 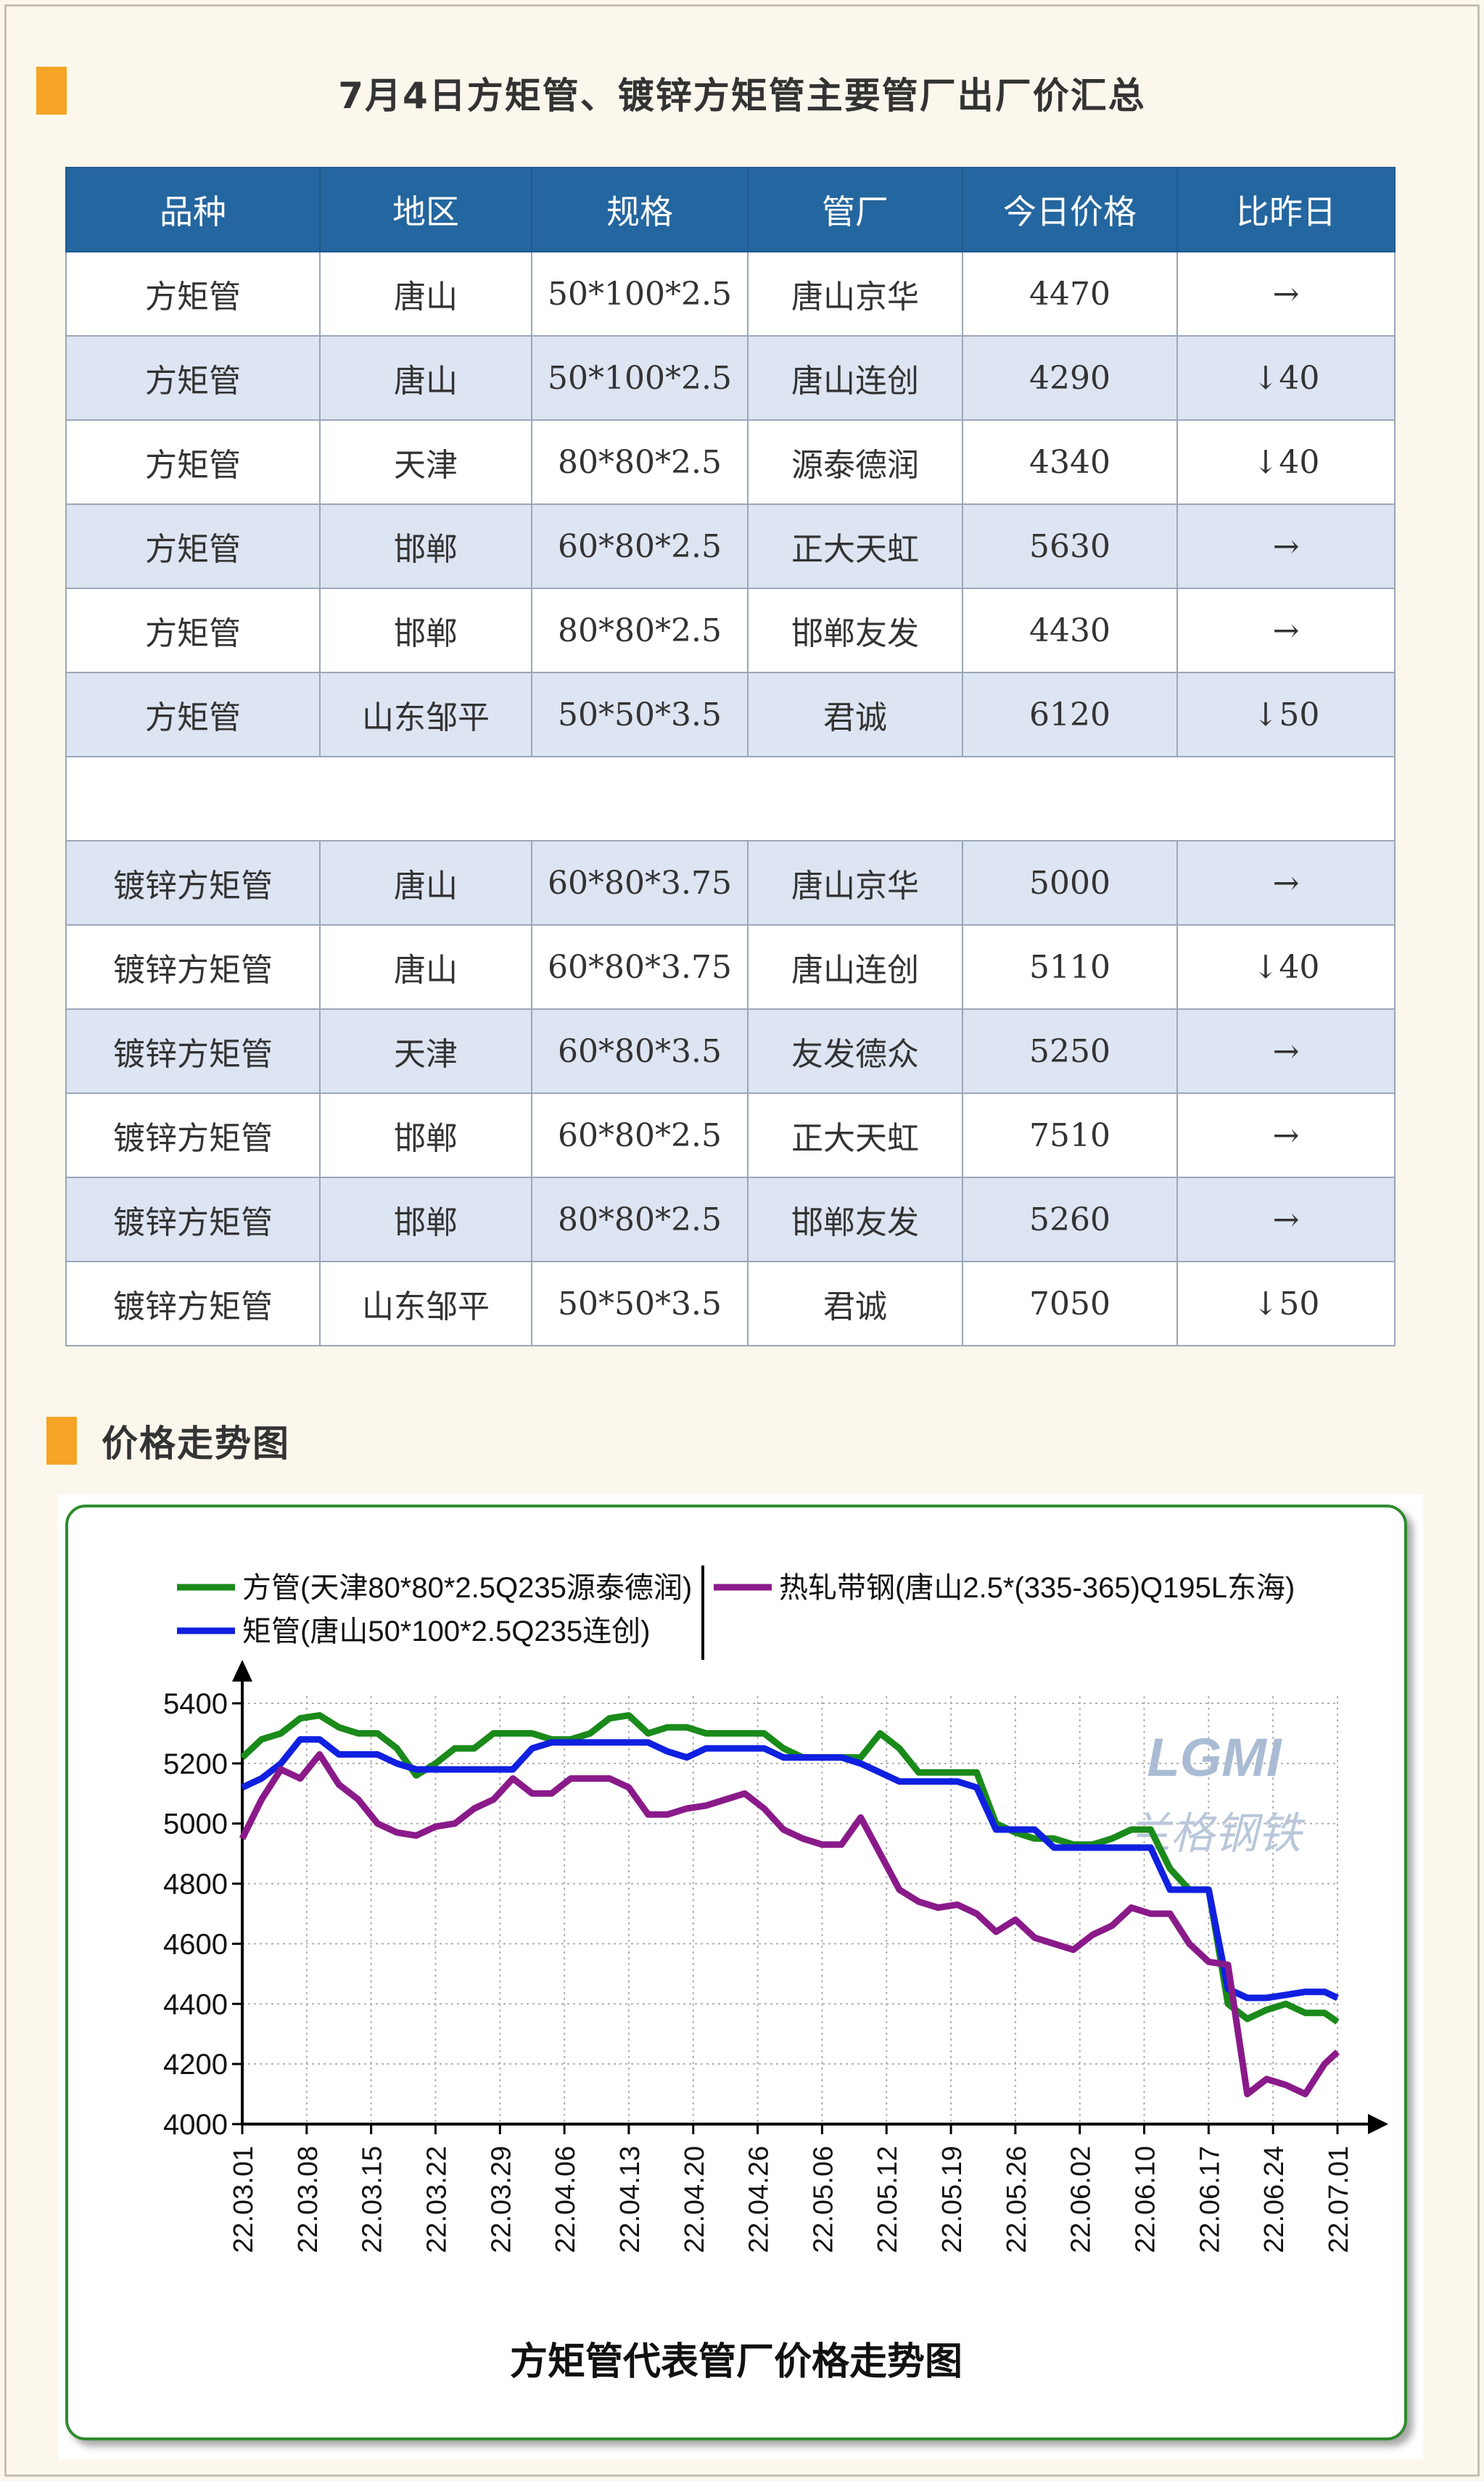 What do you see at coordinates (630, 2199) in the screenshot?
I see `x-tick-label: 22.04.13` at bounding box center [630, 2199].